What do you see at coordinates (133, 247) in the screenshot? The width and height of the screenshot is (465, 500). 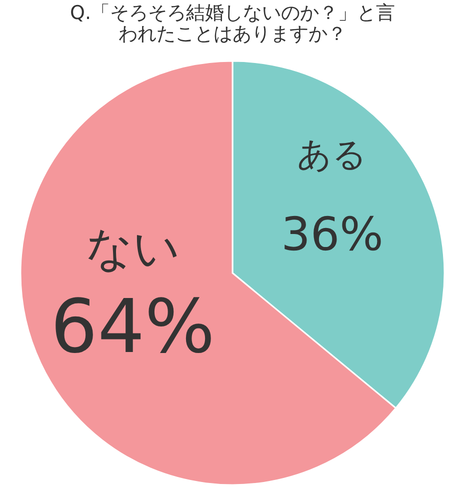 I see `slice-label: ない` at bounding box center [133, 247].